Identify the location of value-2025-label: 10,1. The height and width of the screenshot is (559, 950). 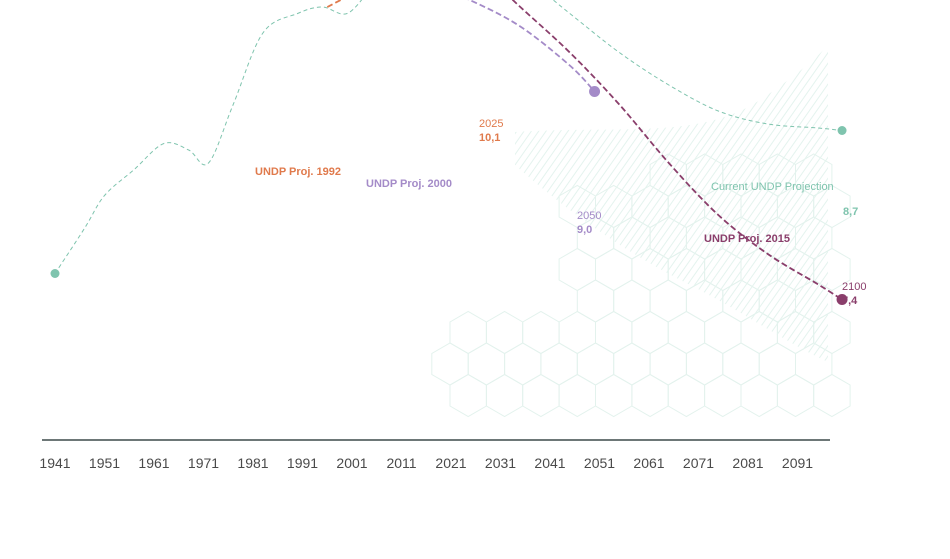
(489, 138).